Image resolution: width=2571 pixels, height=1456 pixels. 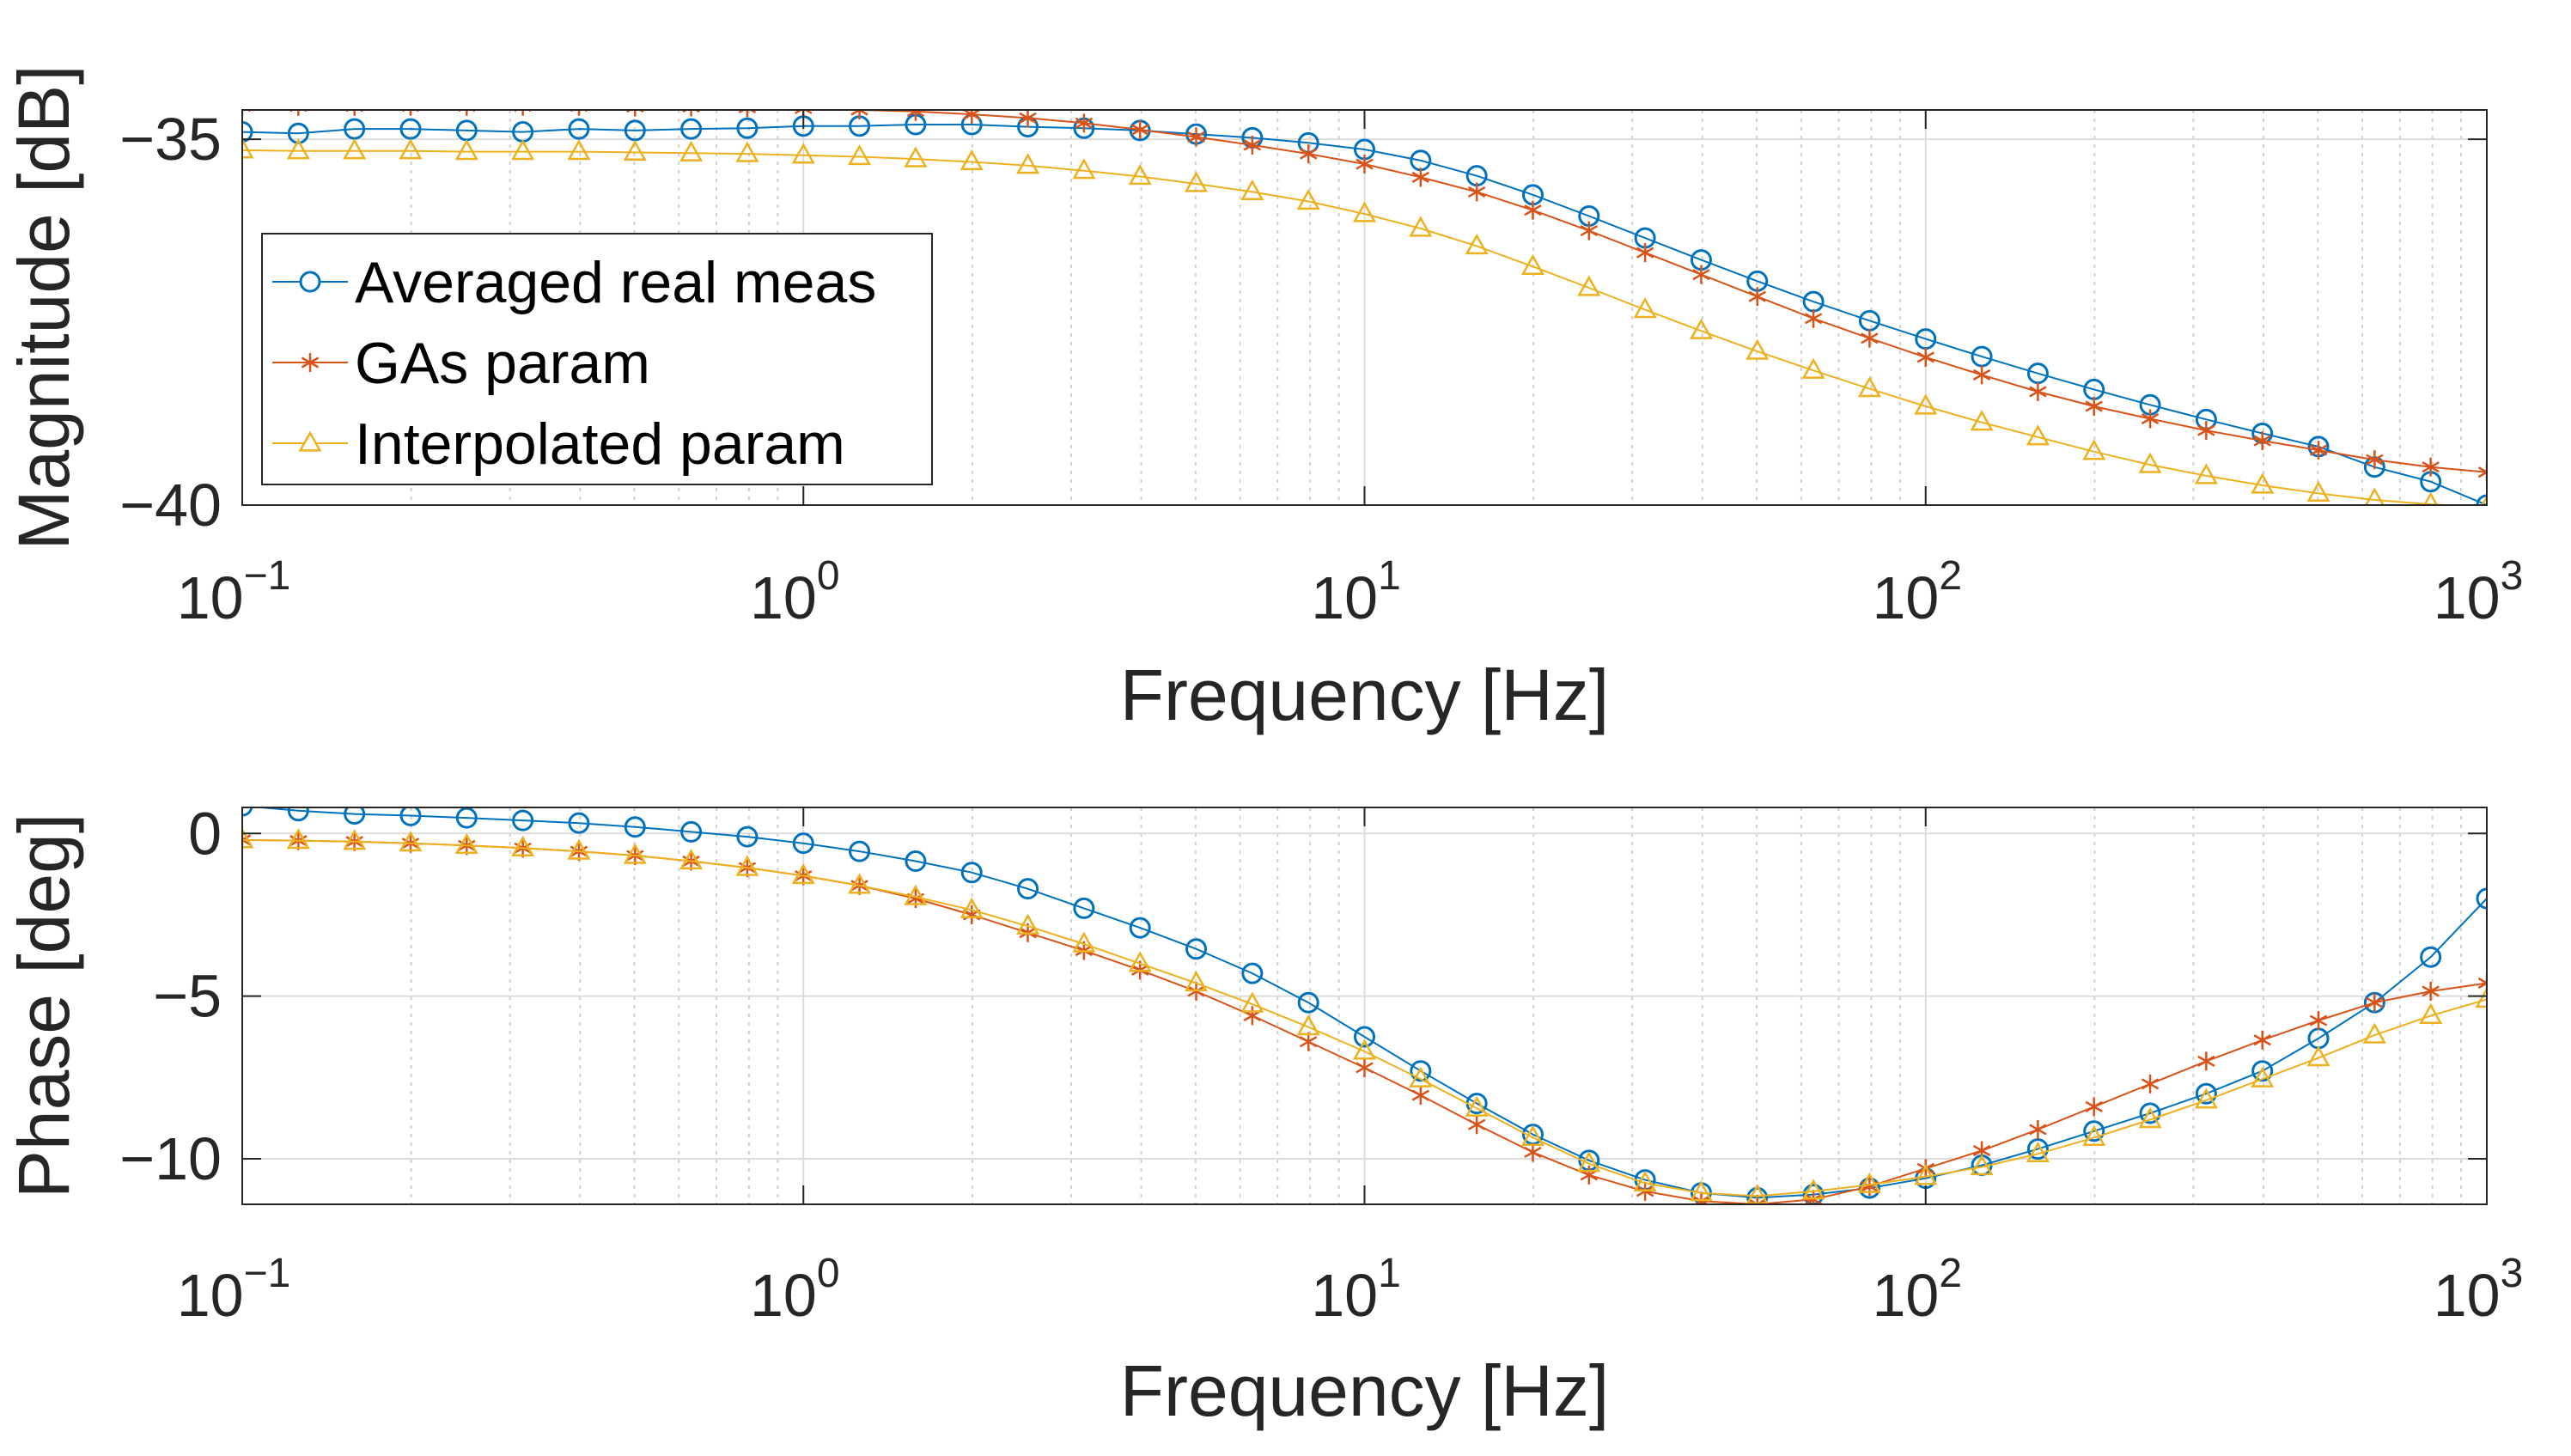 What do you see at coordinates (170, 140) in the screenshot?
I see `y-tick-label: −35` at bounding box center [170, 140].